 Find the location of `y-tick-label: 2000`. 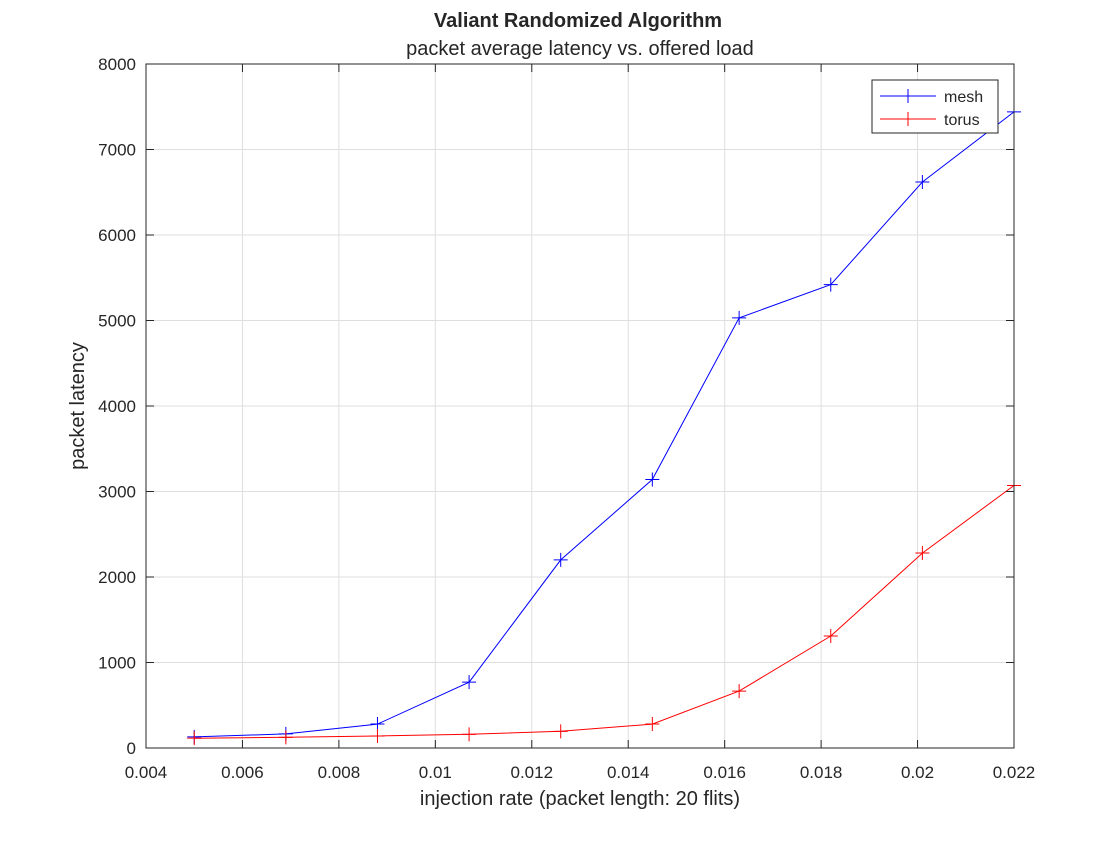

y-tick-label: 2000 is located at coordinates (117, 577).